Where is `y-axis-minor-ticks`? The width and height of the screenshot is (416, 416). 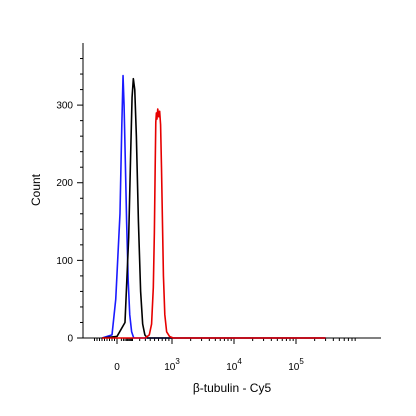
y-axis-minor-ticks is located at coordinates (81, 190).